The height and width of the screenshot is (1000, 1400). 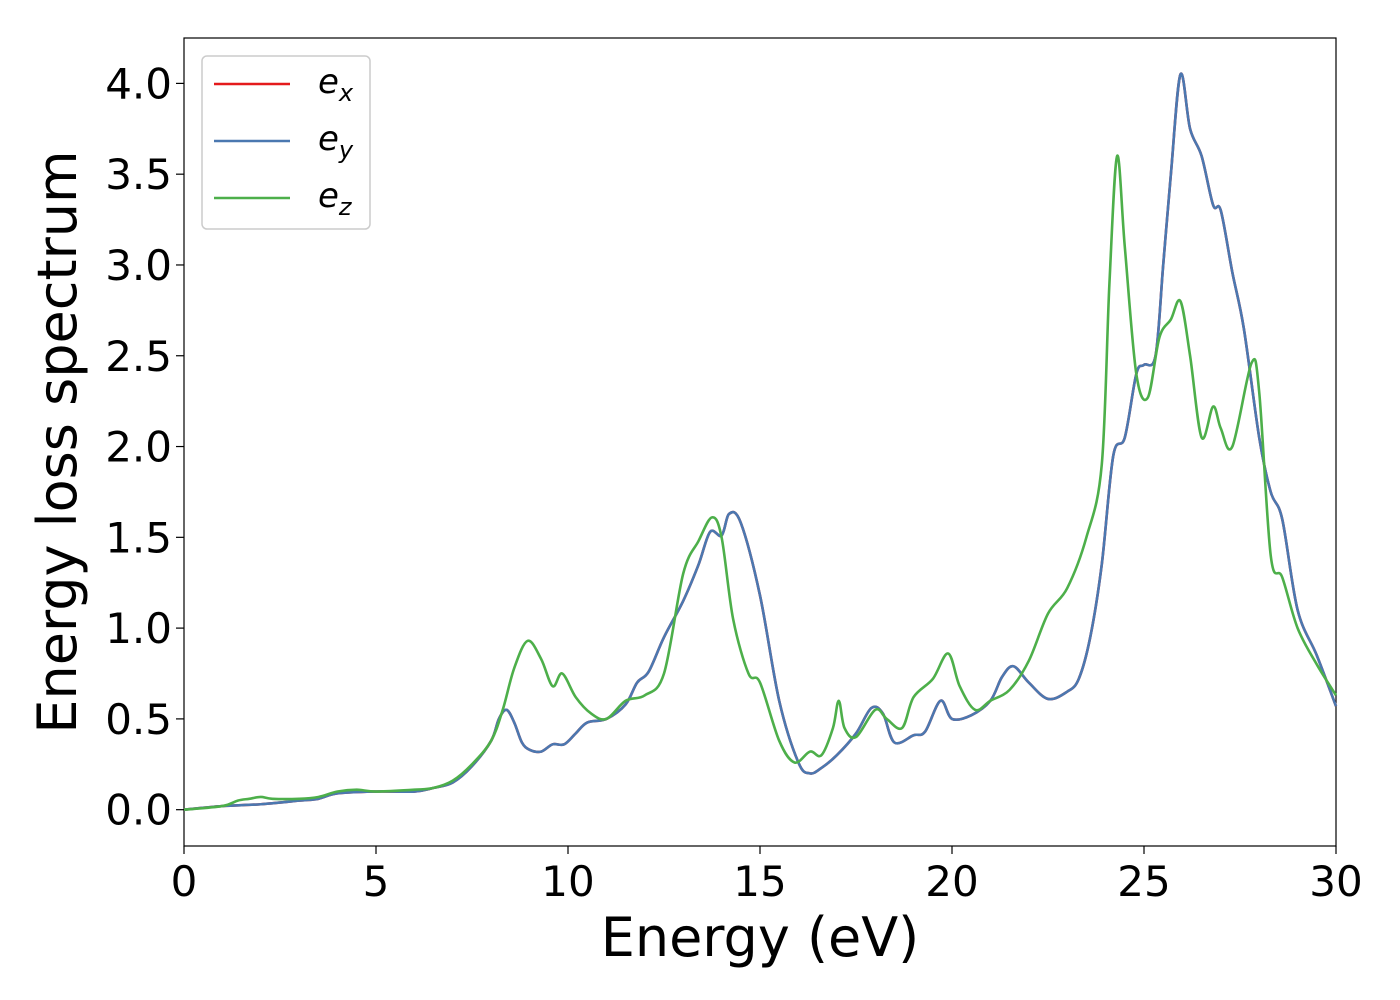 I want to click on x-tick-label: 15, so click(x=759, y=881).